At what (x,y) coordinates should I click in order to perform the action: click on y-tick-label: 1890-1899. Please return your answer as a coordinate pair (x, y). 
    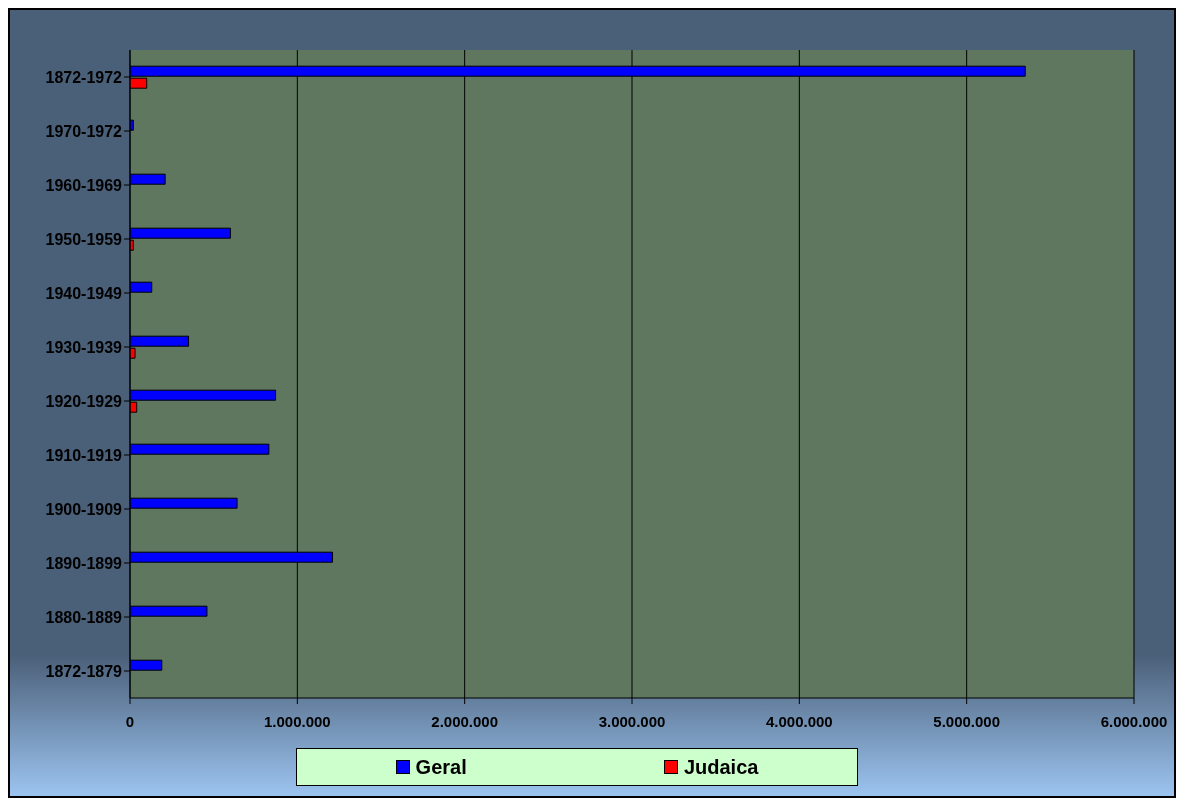
    Looking at the image, I should click on (84, 563).